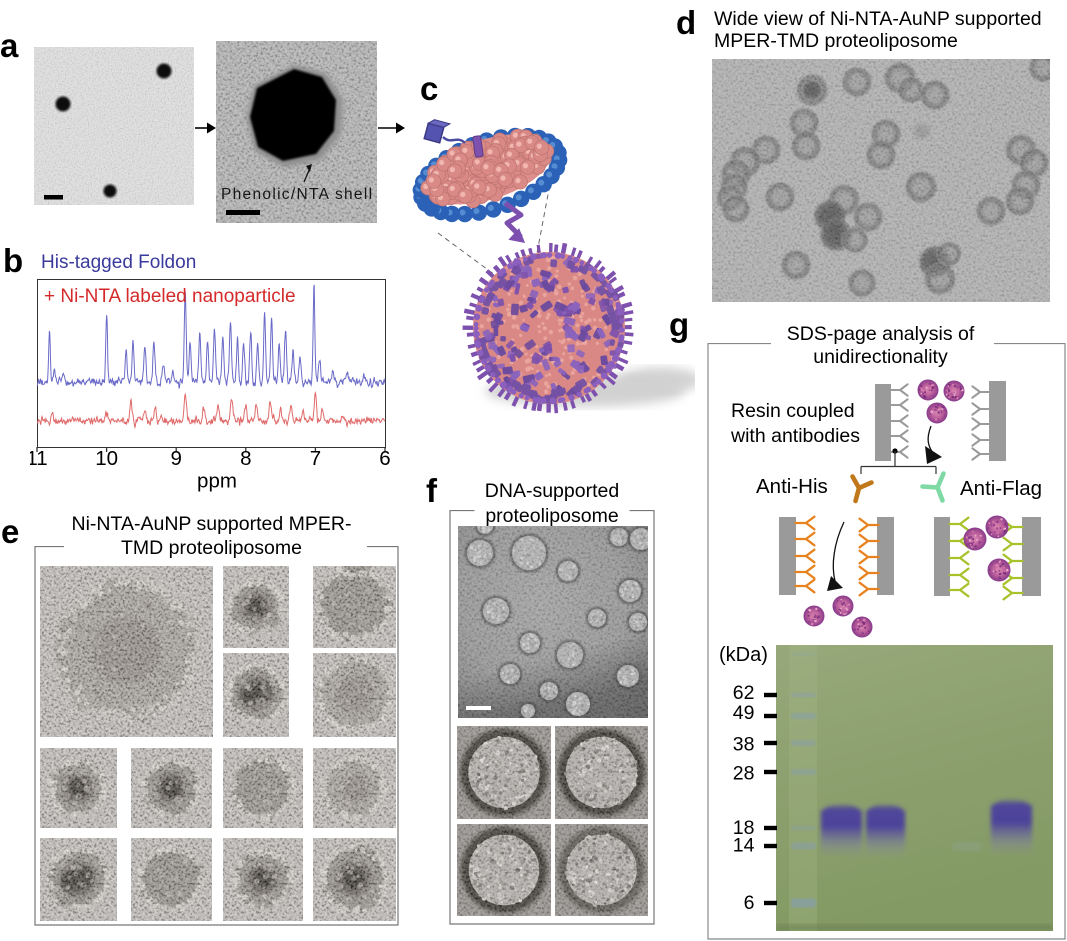 The width and height of the screenshot is (1067, 941). What do you see at coordinates (744, 828) in the screenshot?
I see `svg-text: 18` at bounding box center [744, 828].